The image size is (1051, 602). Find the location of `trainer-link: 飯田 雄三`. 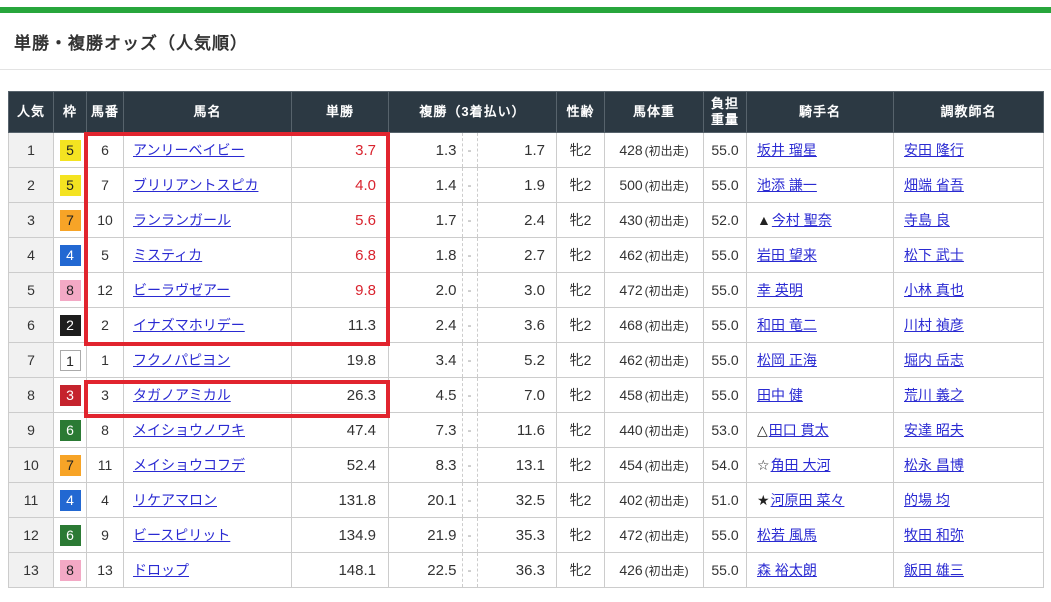

trainer-link: 飯田 雄三 is located at coordinates (934, 570).